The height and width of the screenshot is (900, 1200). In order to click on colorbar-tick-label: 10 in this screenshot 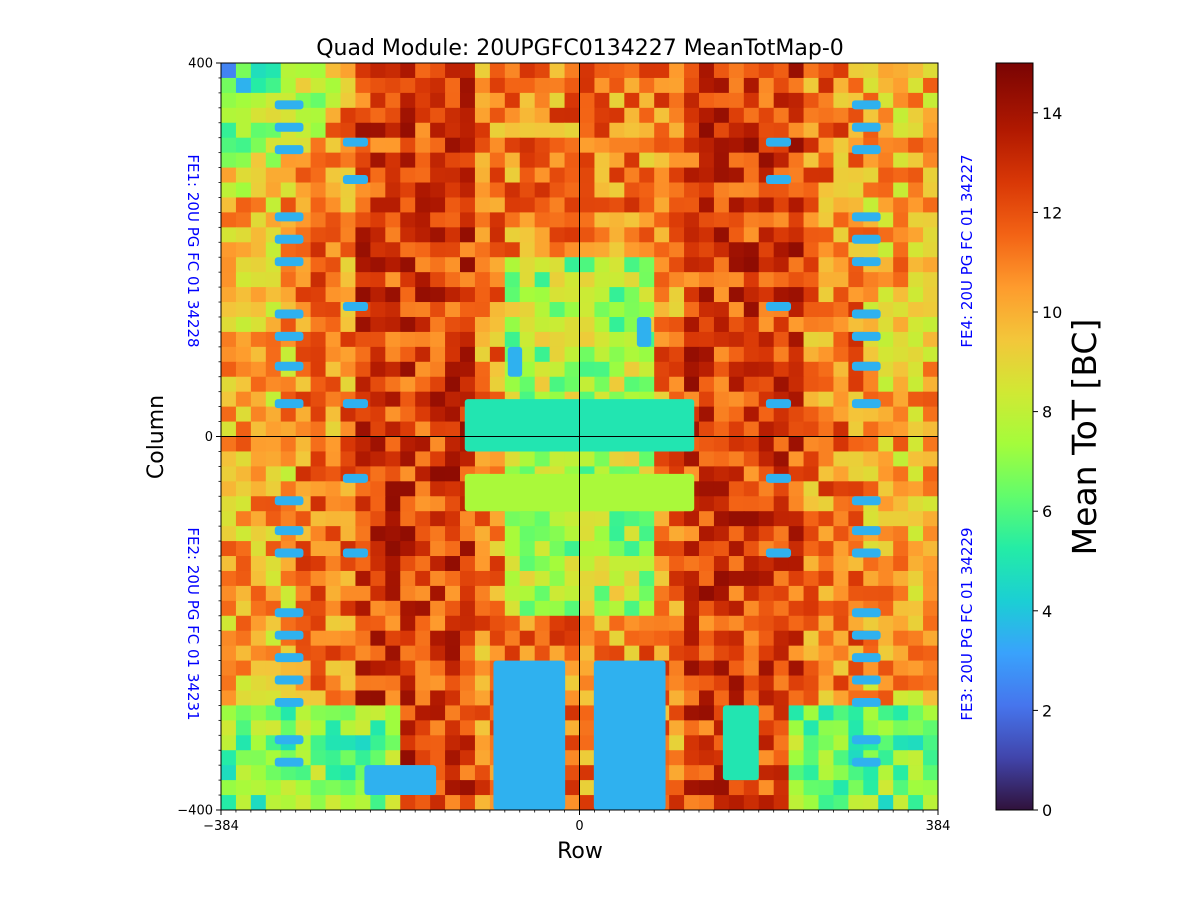, I will do `click(1052, 312)`.